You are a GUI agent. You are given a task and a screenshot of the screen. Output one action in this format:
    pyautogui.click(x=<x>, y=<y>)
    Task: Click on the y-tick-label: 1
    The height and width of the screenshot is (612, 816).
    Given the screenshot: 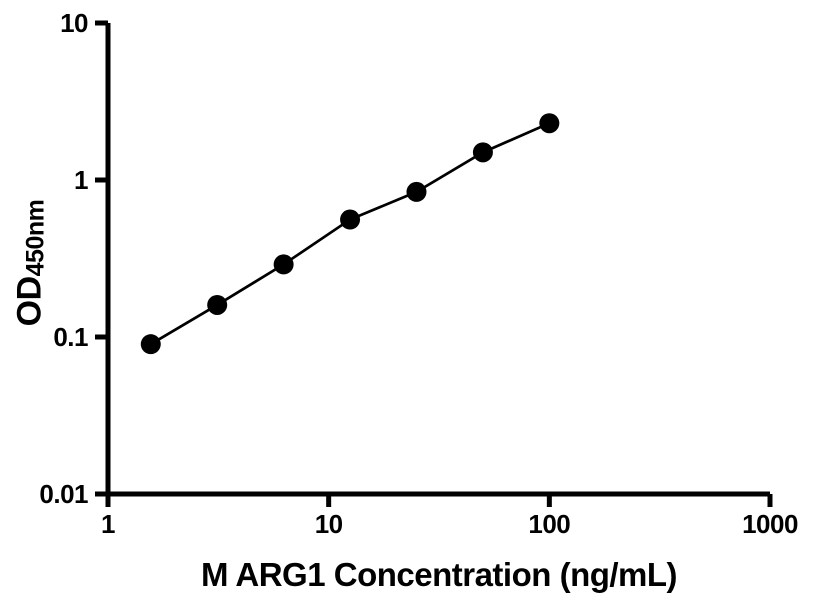 What is the action you would take?
    pyautogui.click(x=81, y=180)
    